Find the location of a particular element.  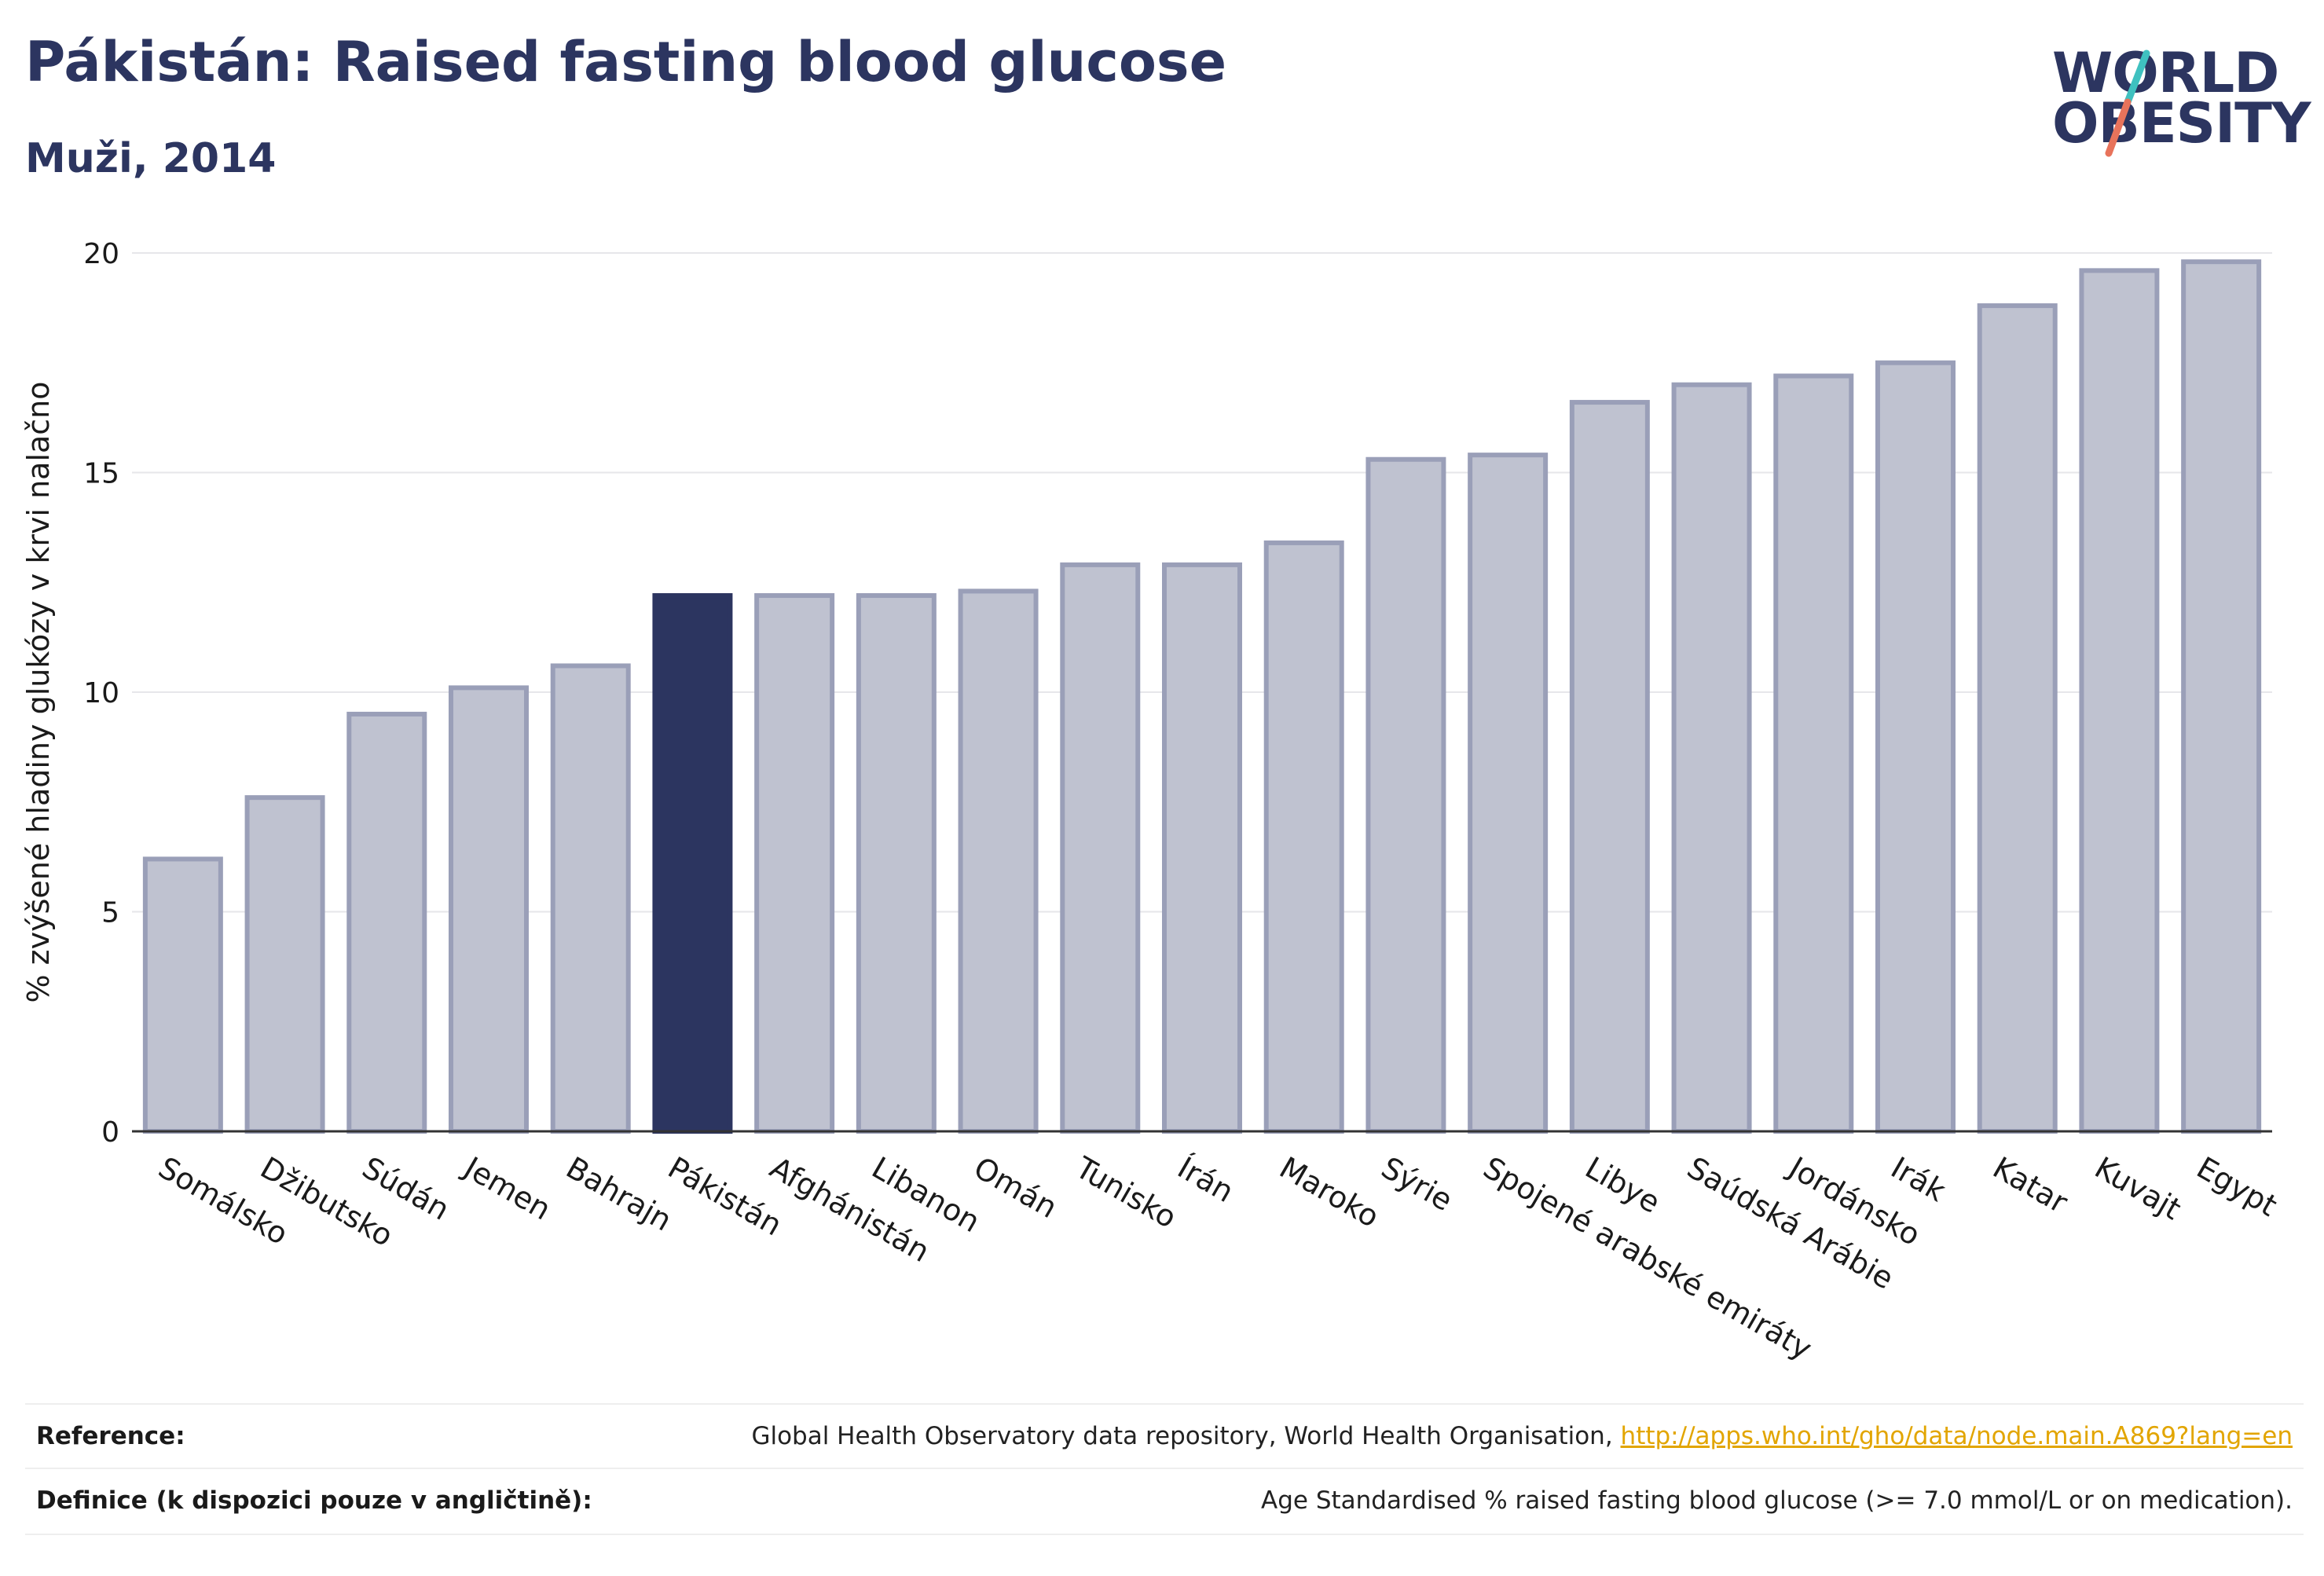

x-tick-label: Tunisko is located at coordinates (1125, 1192).